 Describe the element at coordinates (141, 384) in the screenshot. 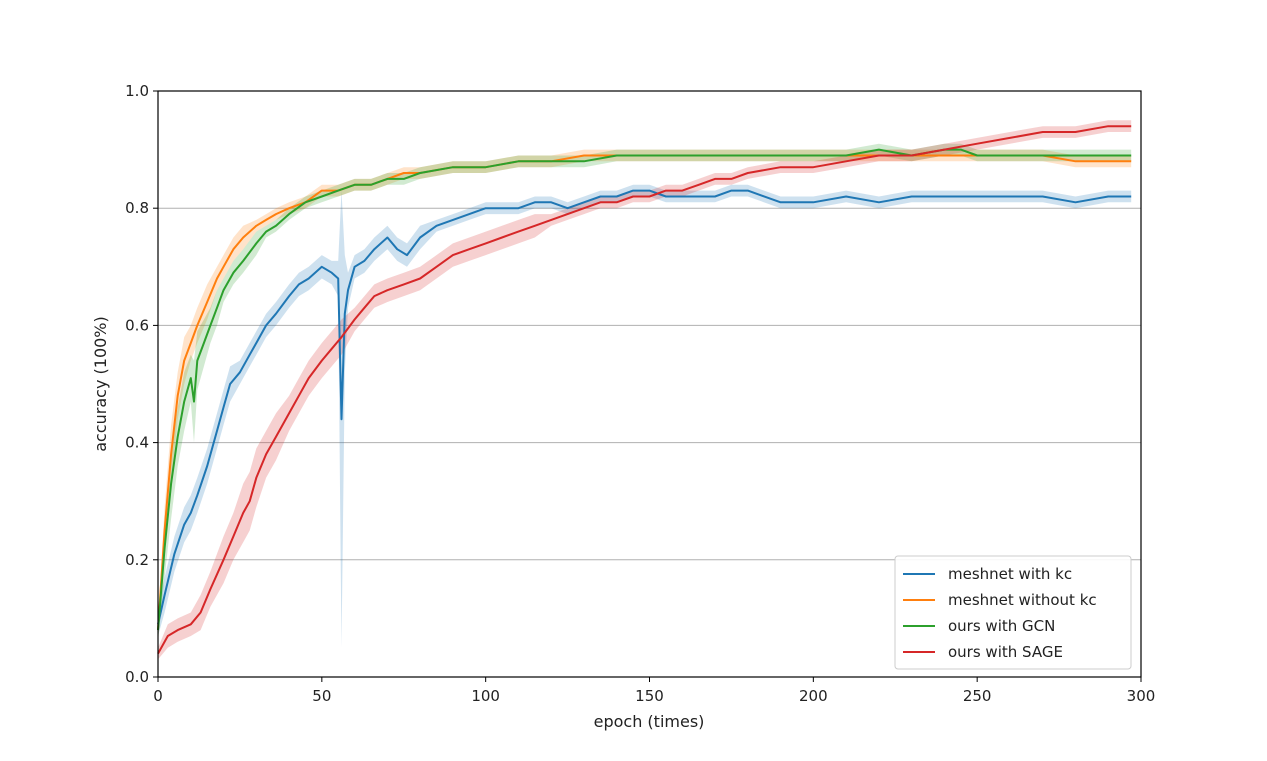

I see `y-axis-ticks: 0.0 0.2 0.4 0.6 0.8 1.0` at that location.